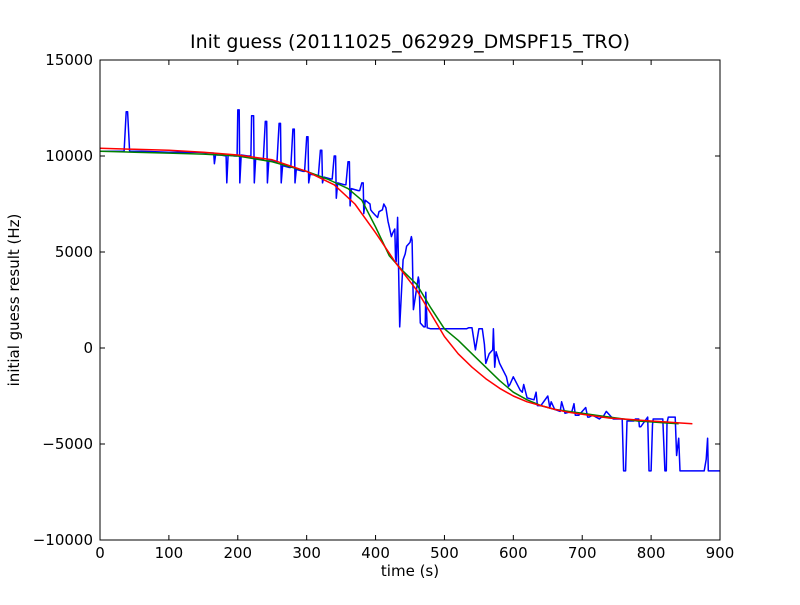  What do you see at coordinates (410, 571) in the screenshot?
I see `x-axis-label: time (s)` at bounding box center [410, 571].